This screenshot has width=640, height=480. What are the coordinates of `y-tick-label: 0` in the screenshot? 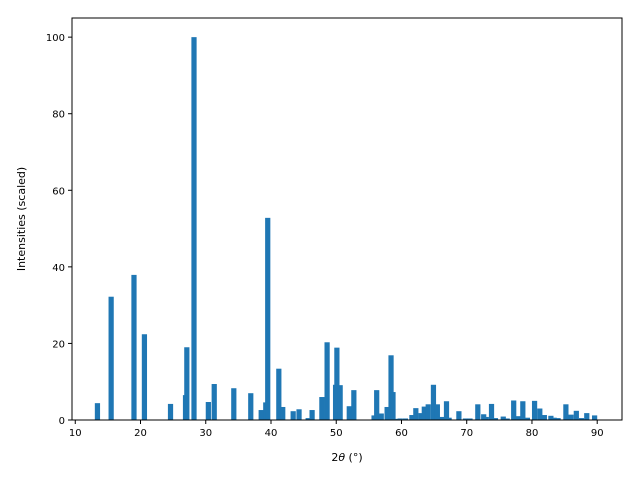 It's located at (62, 421).